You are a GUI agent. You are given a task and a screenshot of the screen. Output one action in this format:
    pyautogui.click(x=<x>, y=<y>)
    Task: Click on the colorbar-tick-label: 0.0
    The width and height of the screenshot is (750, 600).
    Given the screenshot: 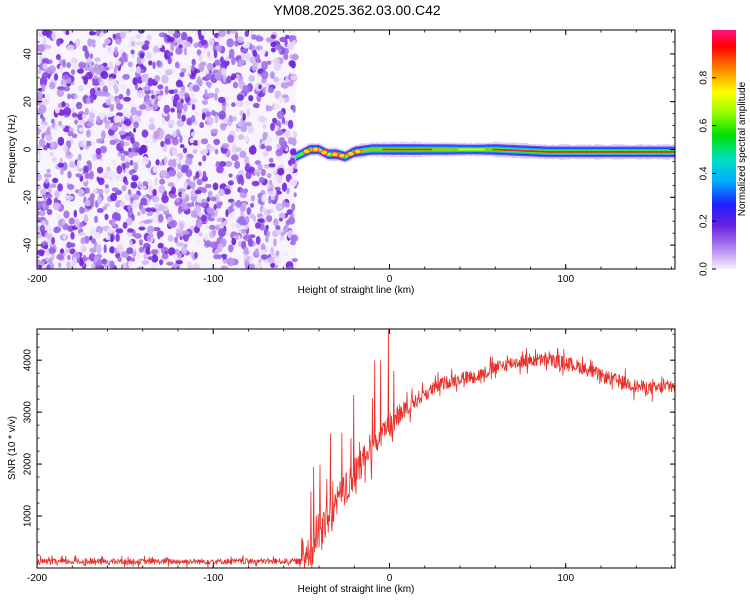 What is the action you would take?
    pyautogui.click(x=704, y=269)
    